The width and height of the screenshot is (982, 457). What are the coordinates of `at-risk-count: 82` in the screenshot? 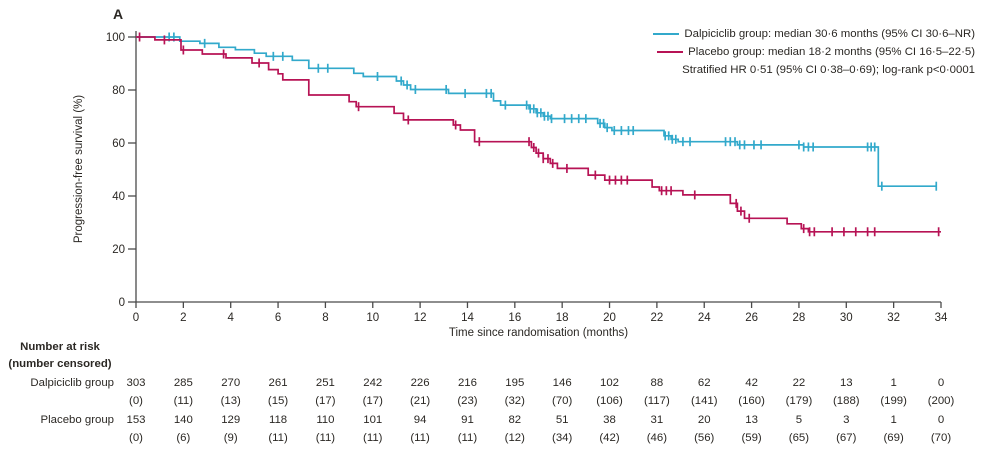 It's located at (515, 420).